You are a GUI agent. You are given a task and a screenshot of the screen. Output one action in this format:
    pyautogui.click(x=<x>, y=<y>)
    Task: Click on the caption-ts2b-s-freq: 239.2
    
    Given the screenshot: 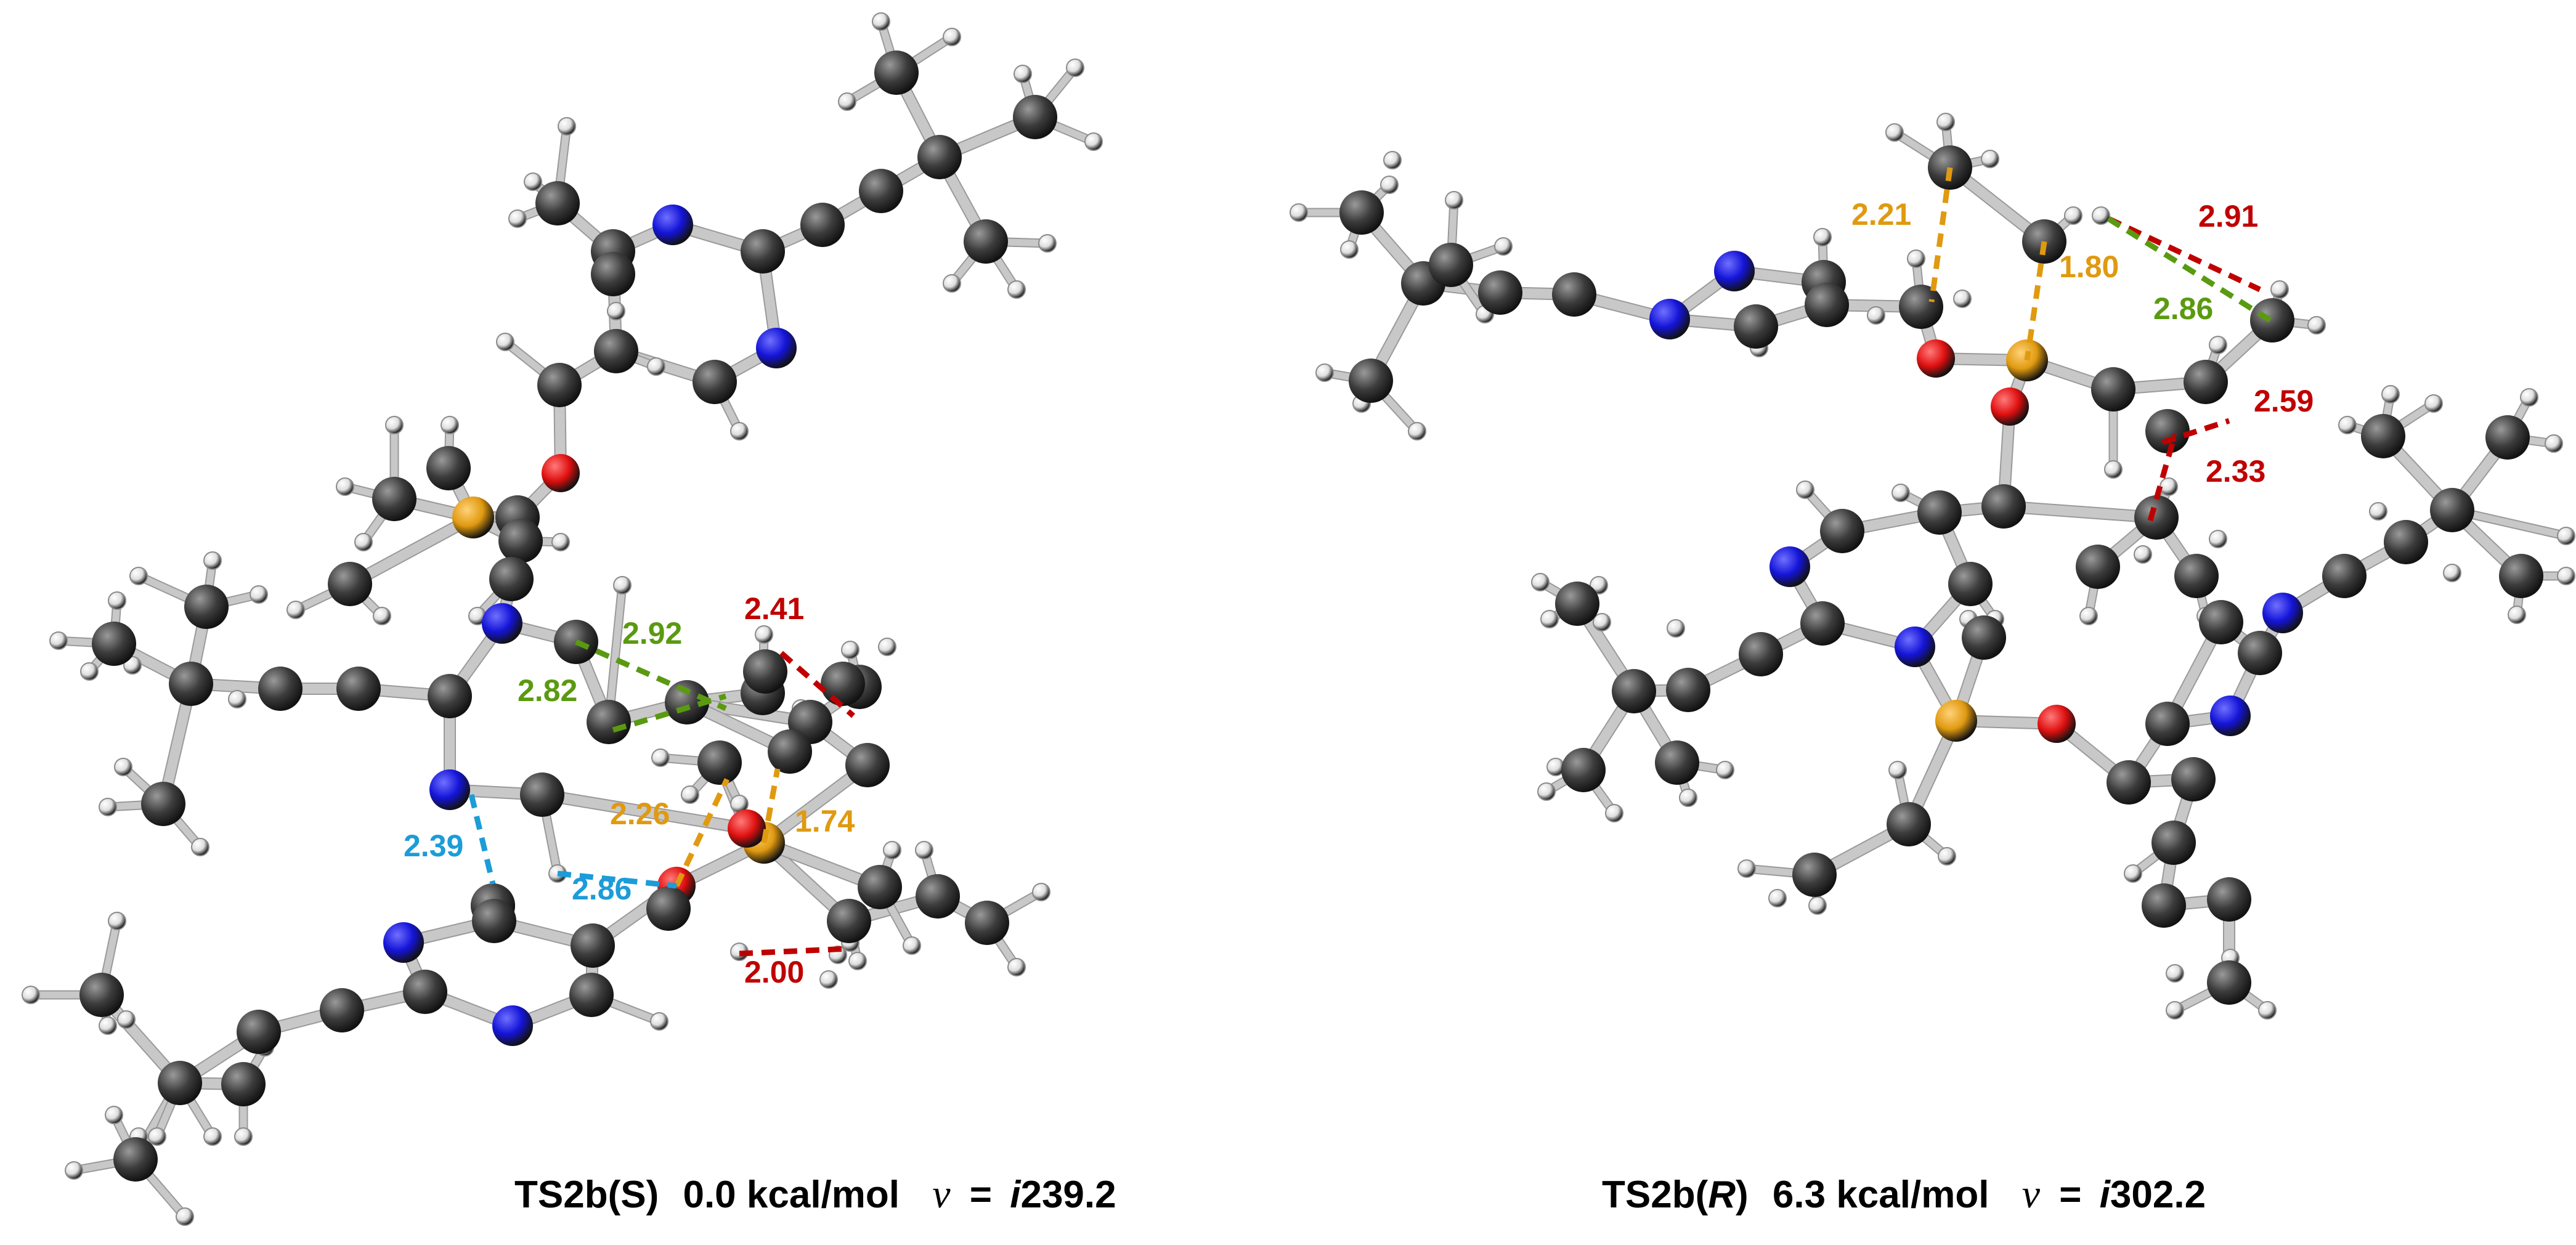 What is the action you would take?
    pyautogui.click(x=1068, y=1195)
    